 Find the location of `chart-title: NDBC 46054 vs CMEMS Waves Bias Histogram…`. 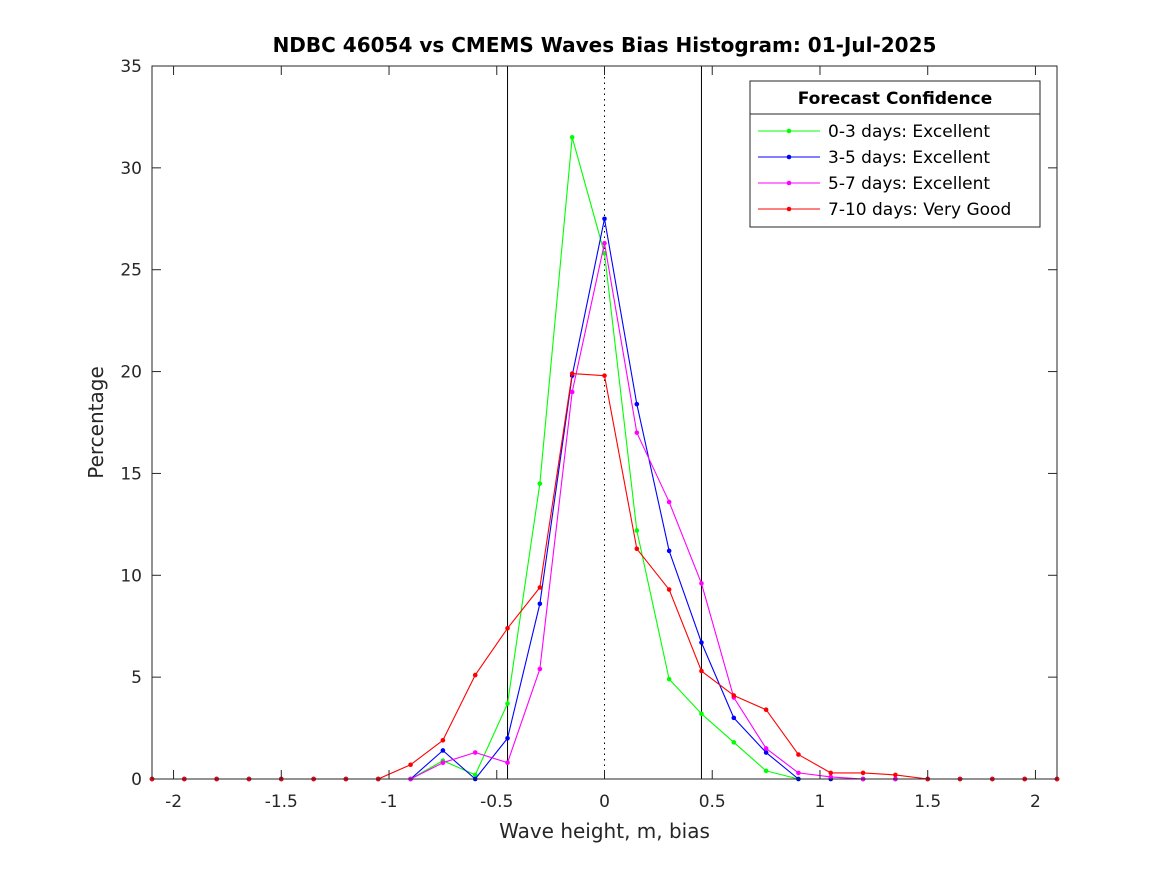

chart-title: NDBC 46054 vs CMEMS Waves Bias Histogram… is located at coordinates (605, 45).